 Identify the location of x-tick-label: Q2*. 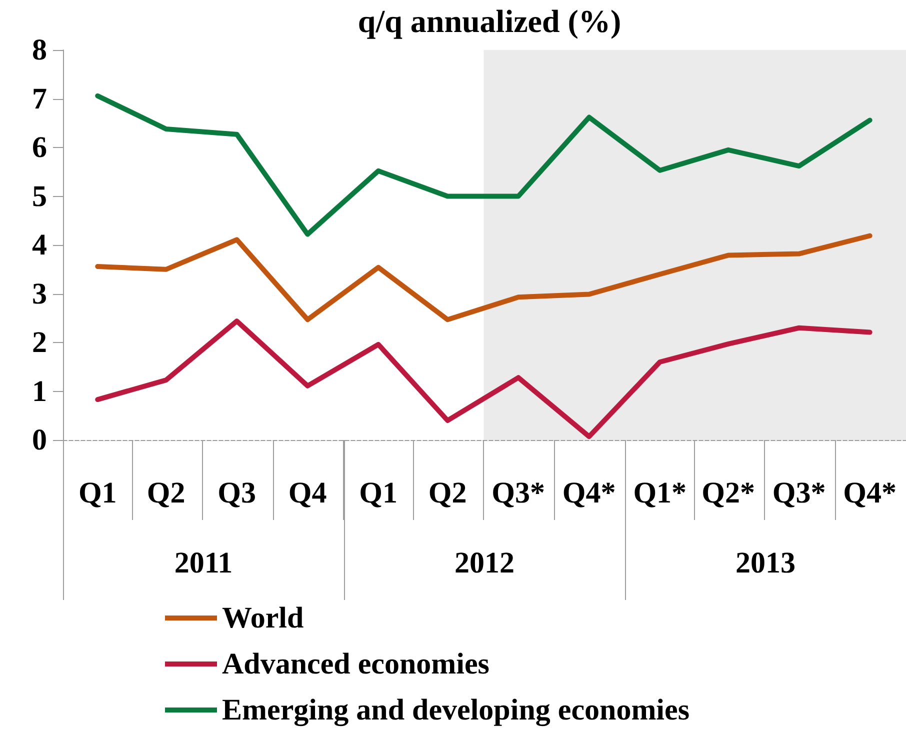
(728, 493).